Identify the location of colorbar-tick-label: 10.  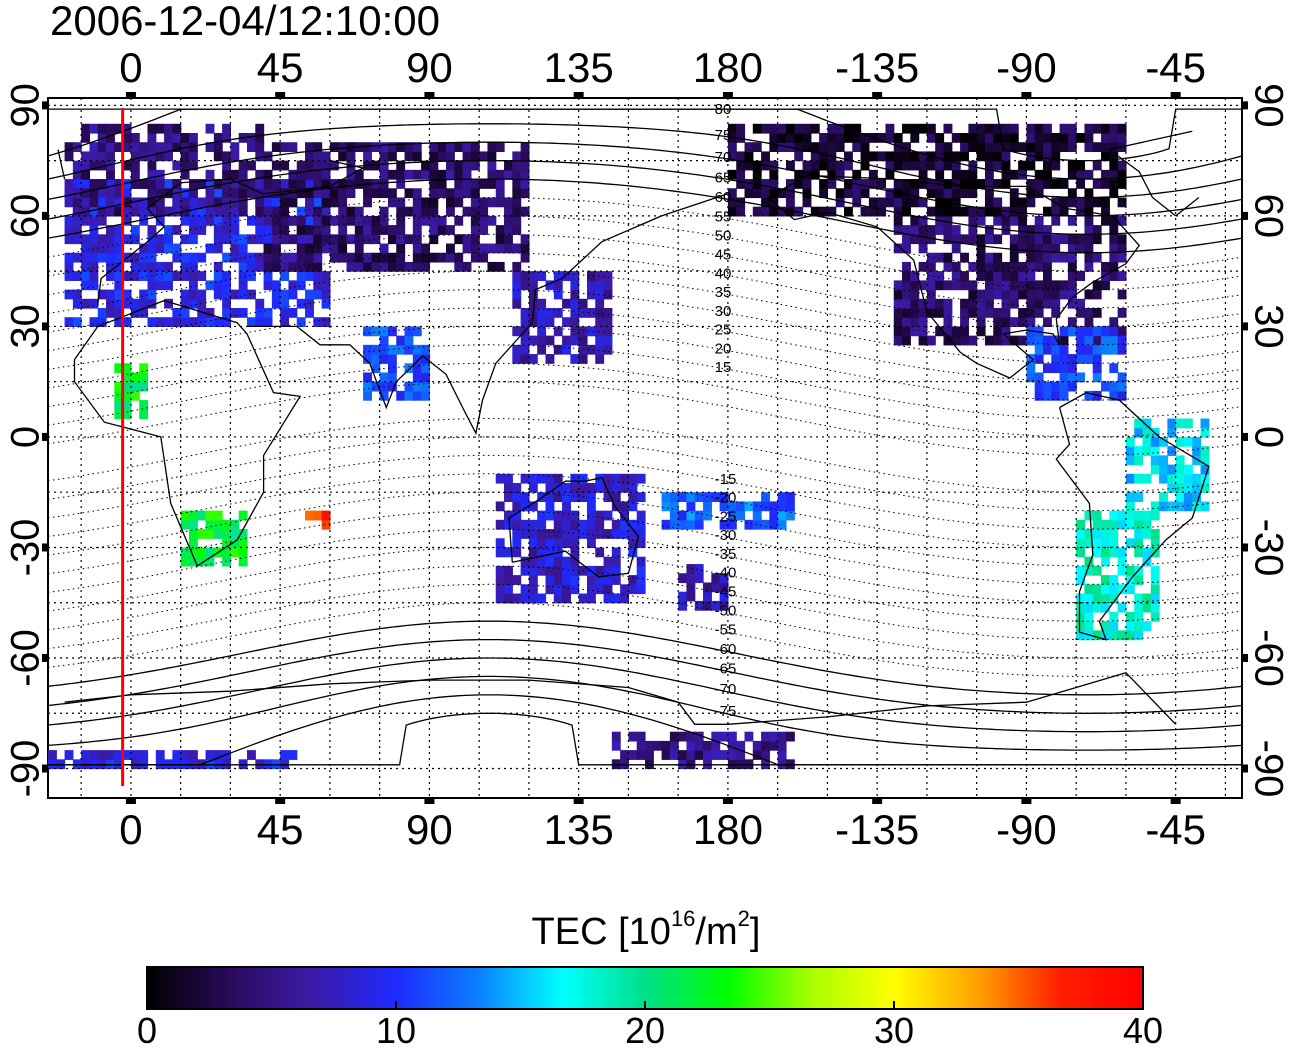
(396, 1030).